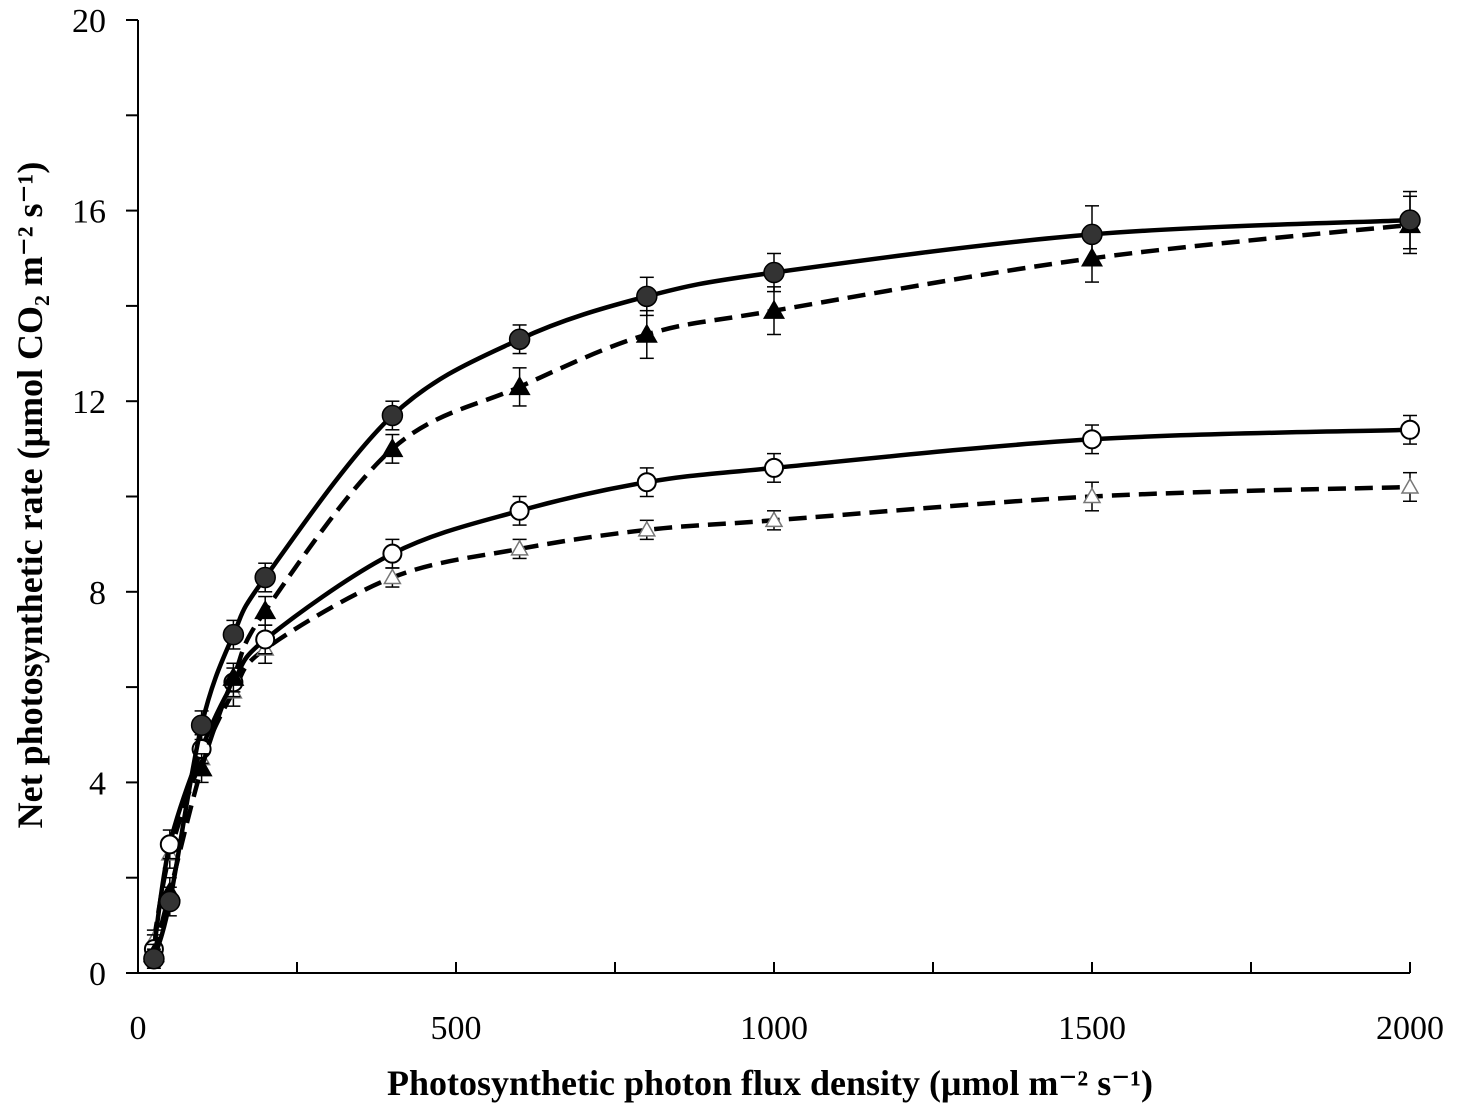  What do you see at coordinates (97, 974) in the screenshot?
I see `y-tick-label: 0` at bounding box center [97, 974].